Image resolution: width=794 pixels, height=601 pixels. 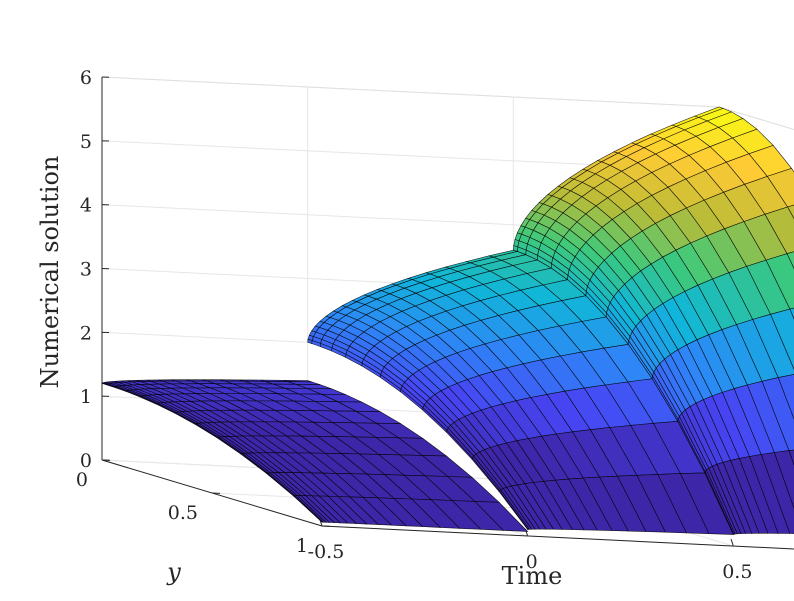 I want to click on z-tick-label: 2, so click(x=86, y=333).